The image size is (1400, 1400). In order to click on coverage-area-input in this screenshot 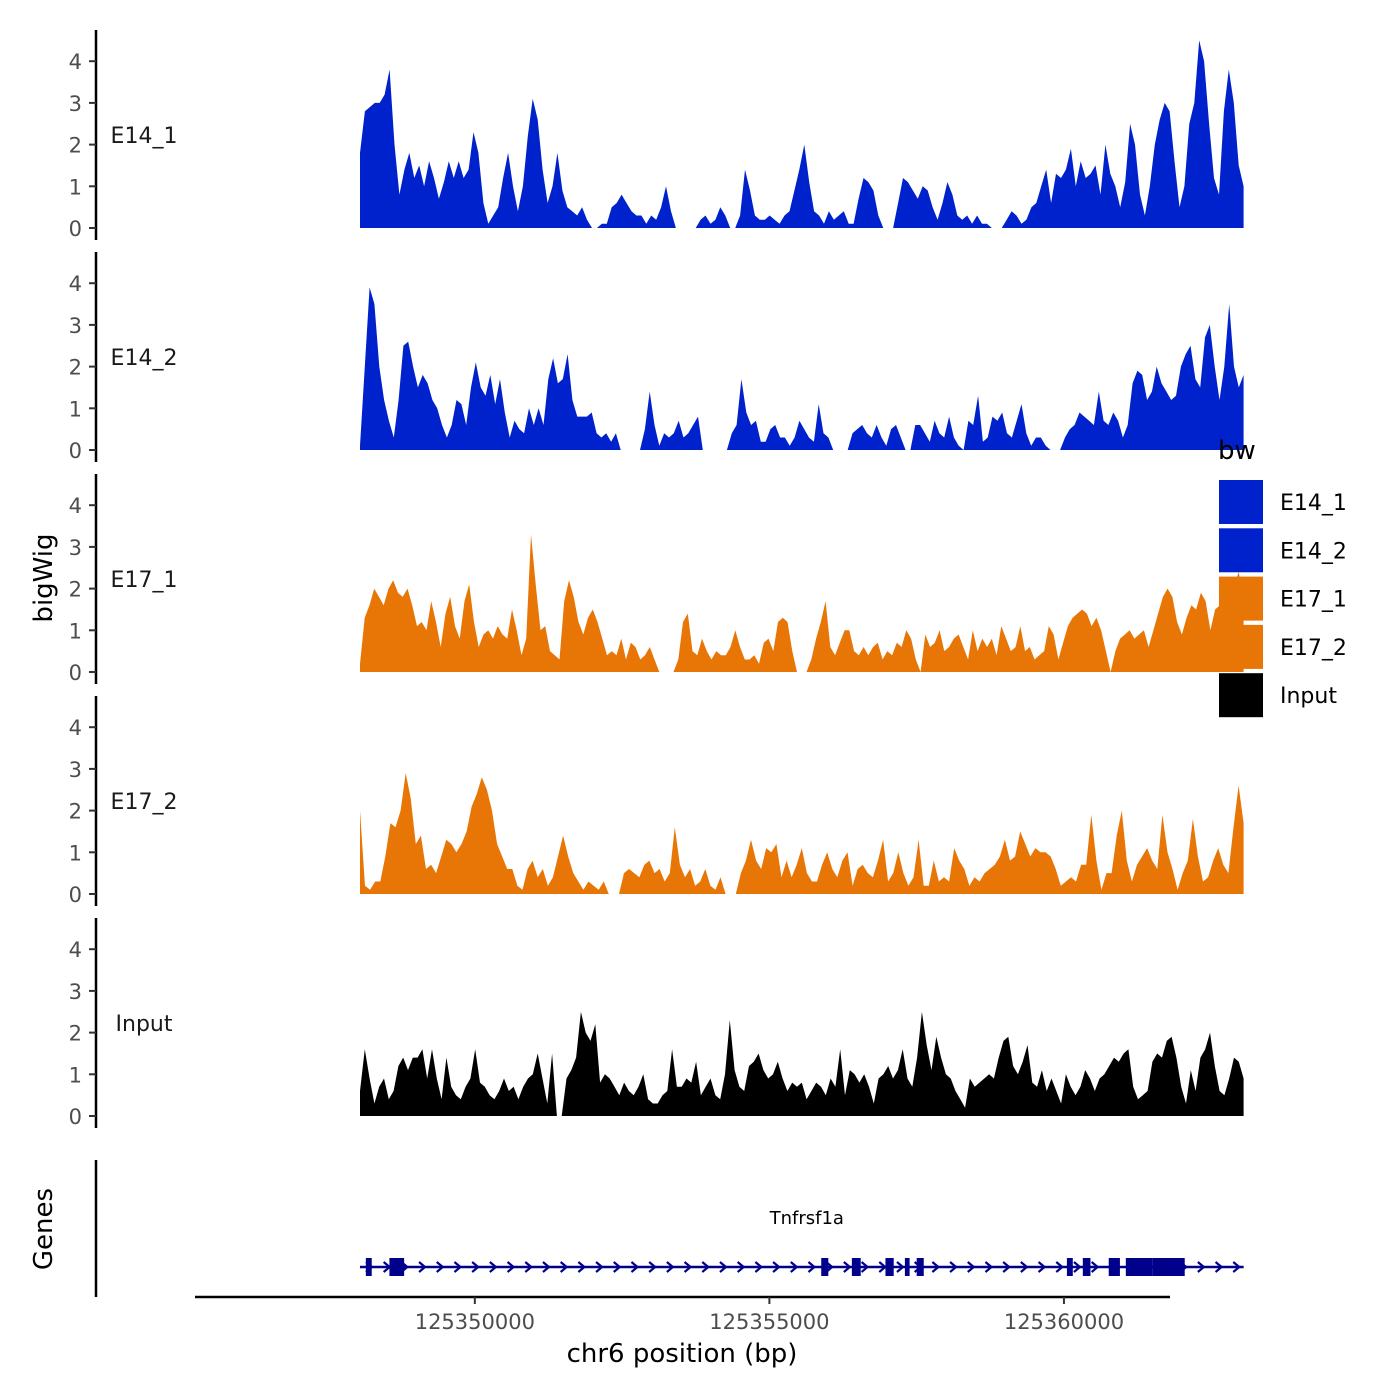, I will do `click(802, 1063)`.